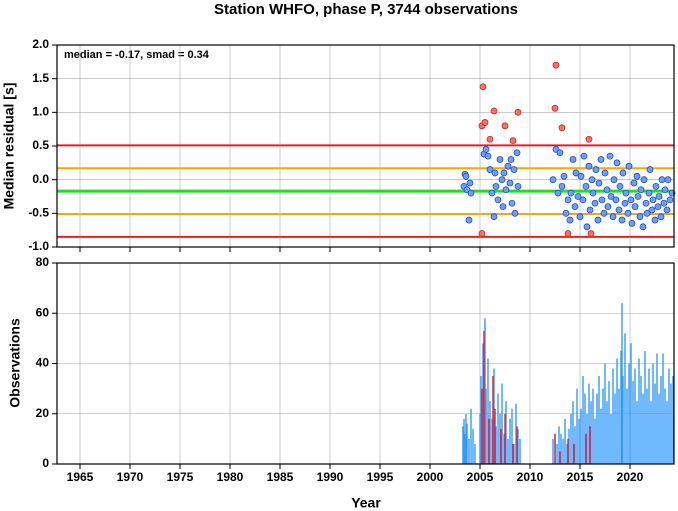  Describe the element at coordinates (80, 477) in the screenshot. I see `x-tick-label: 1965` at that location.